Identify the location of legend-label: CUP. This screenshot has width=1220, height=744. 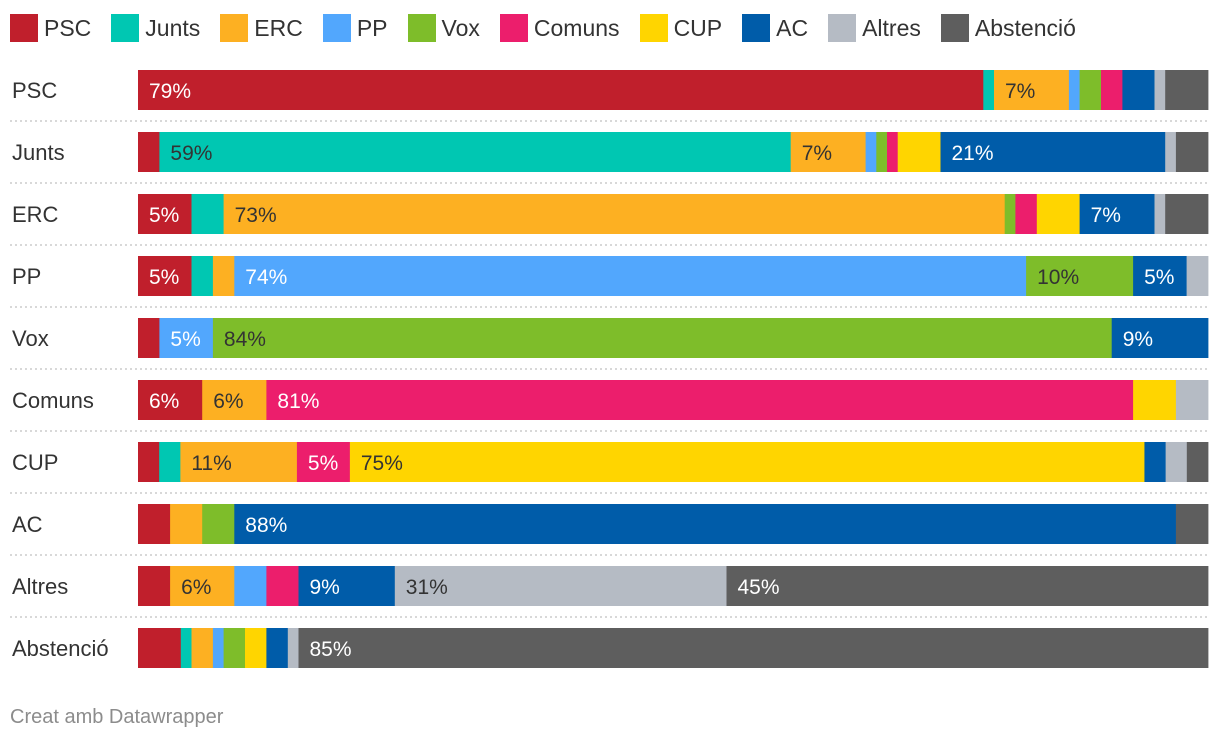
(698, 27).